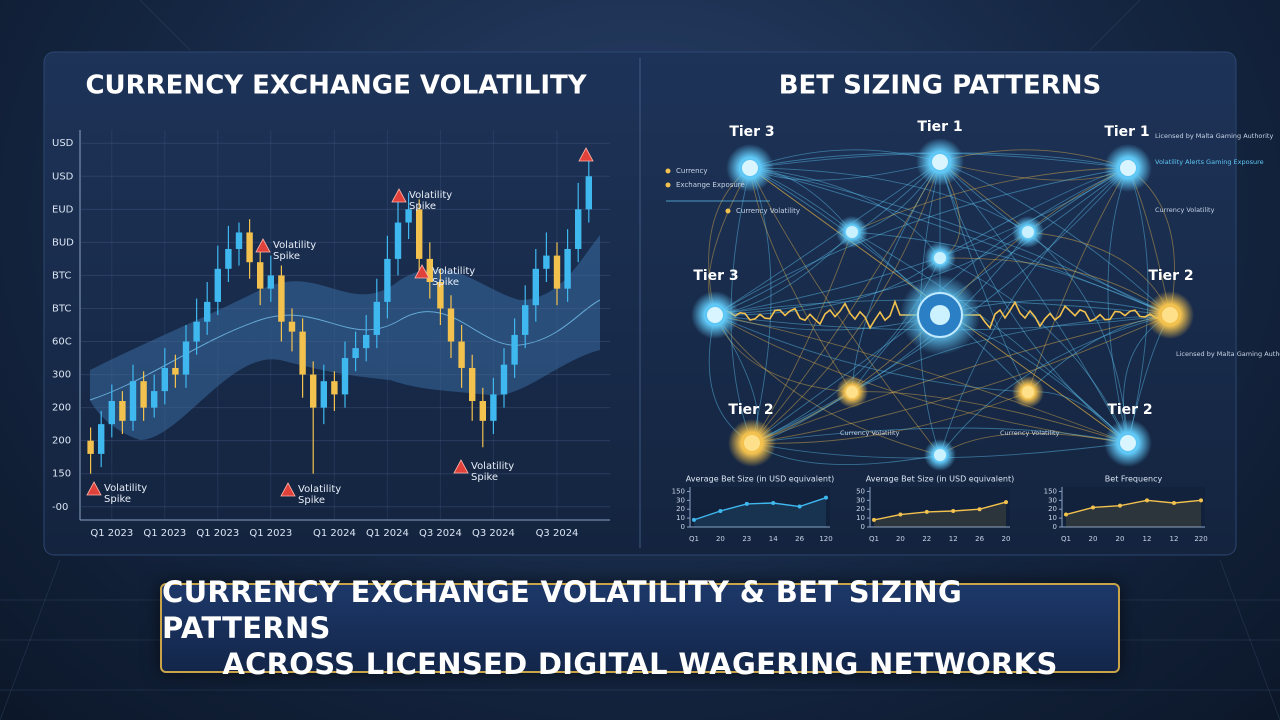 This screenshot has height=720, width=1280. Describe the element at coordinates (799, 539) in the screenshot. I see `x-tick-label: 26` at that location.